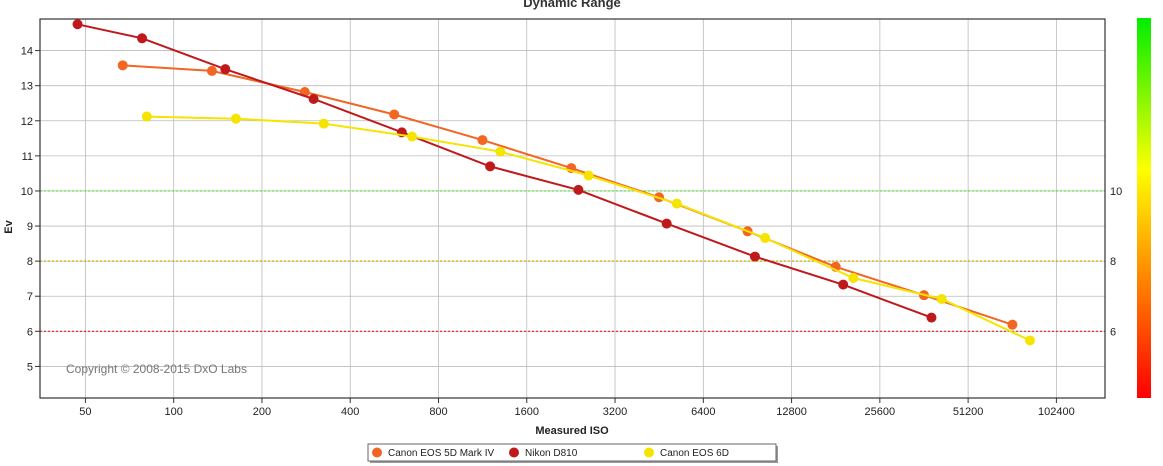  I want to click on y-tick-label: 13, so click(27, 87).